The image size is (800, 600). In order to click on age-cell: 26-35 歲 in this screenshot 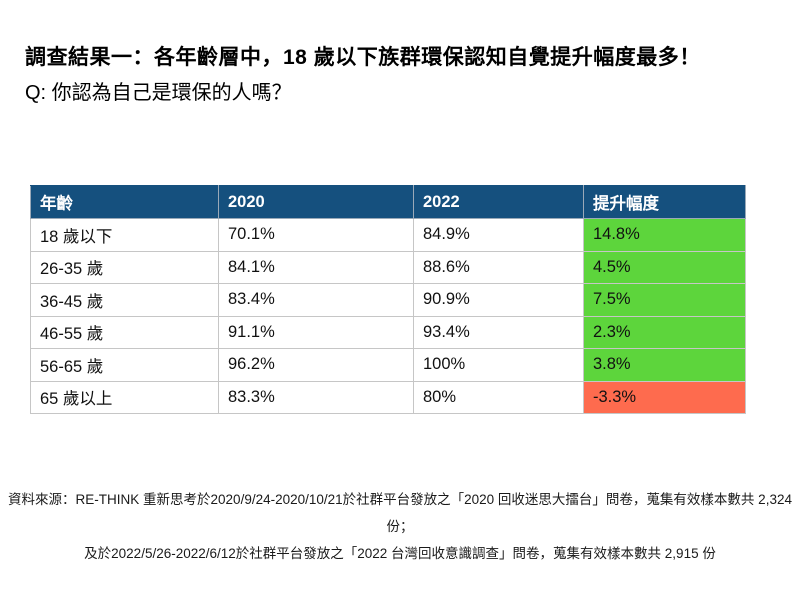, I will do `click(124, 267)`.